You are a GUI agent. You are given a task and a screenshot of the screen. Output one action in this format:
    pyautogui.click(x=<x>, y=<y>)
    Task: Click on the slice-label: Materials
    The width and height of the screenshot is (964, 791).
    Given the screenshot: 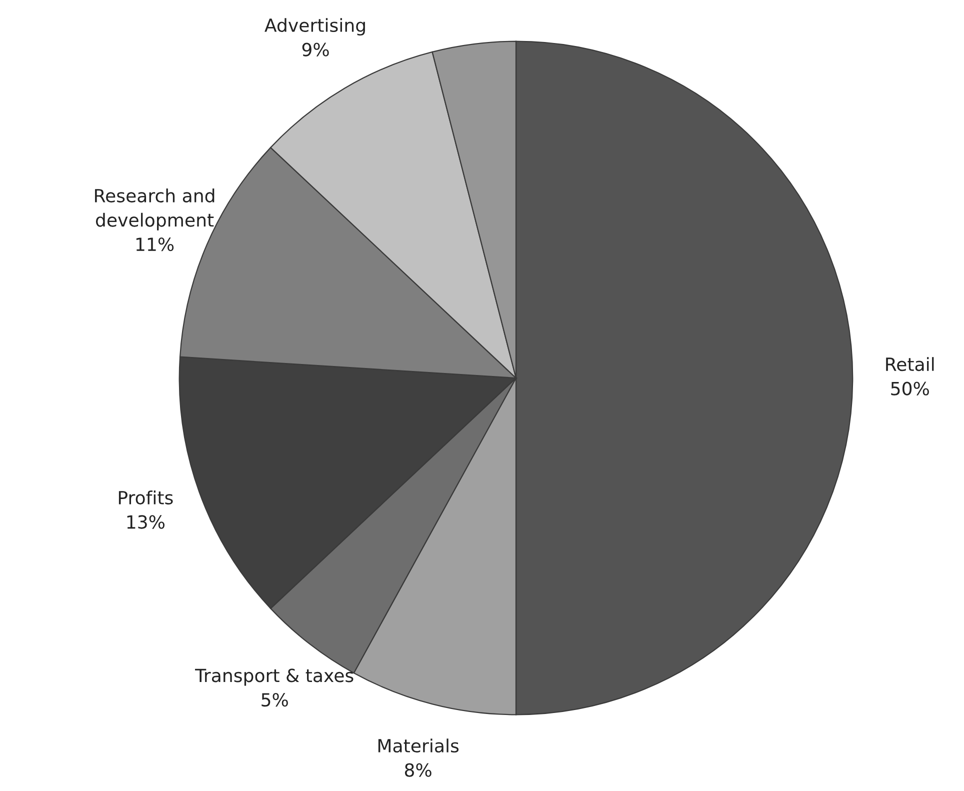 What is the action you would take?
    pyautogui.click(x=418, y=745)
    